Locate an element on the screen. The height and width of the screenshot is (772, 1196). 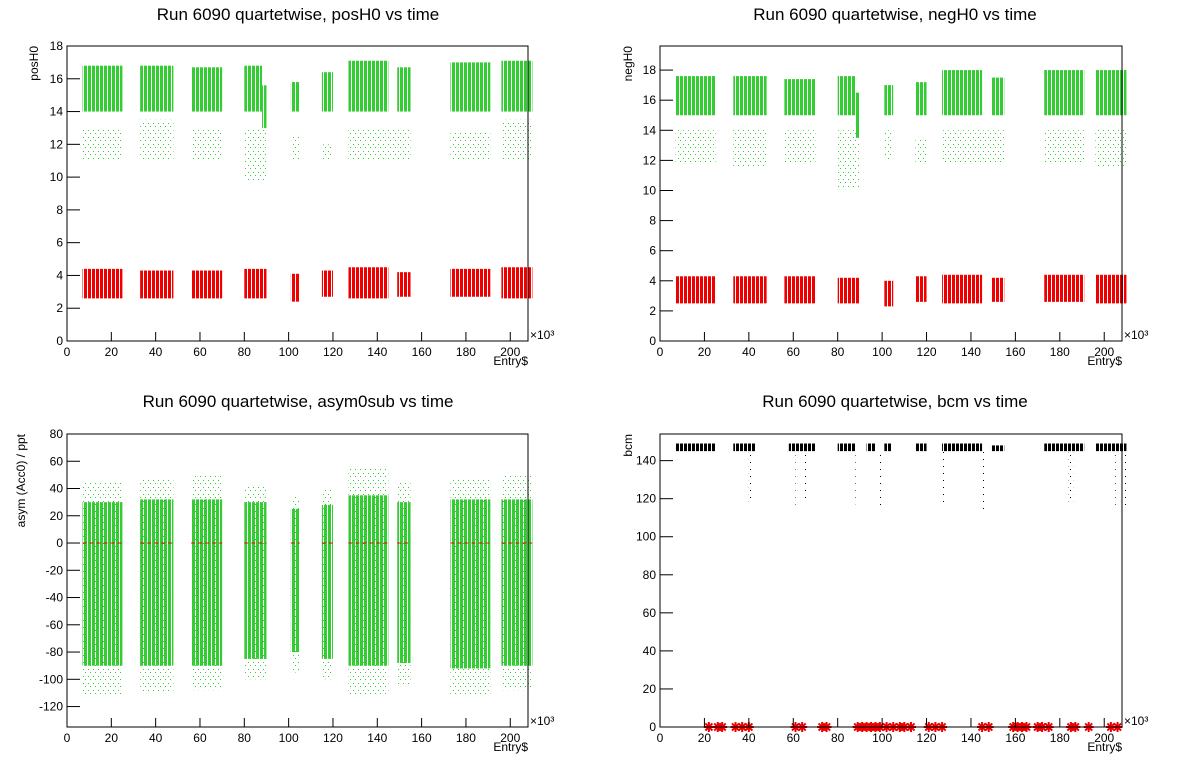
y-tick-label: 12 is located at coordinates (650, 160).